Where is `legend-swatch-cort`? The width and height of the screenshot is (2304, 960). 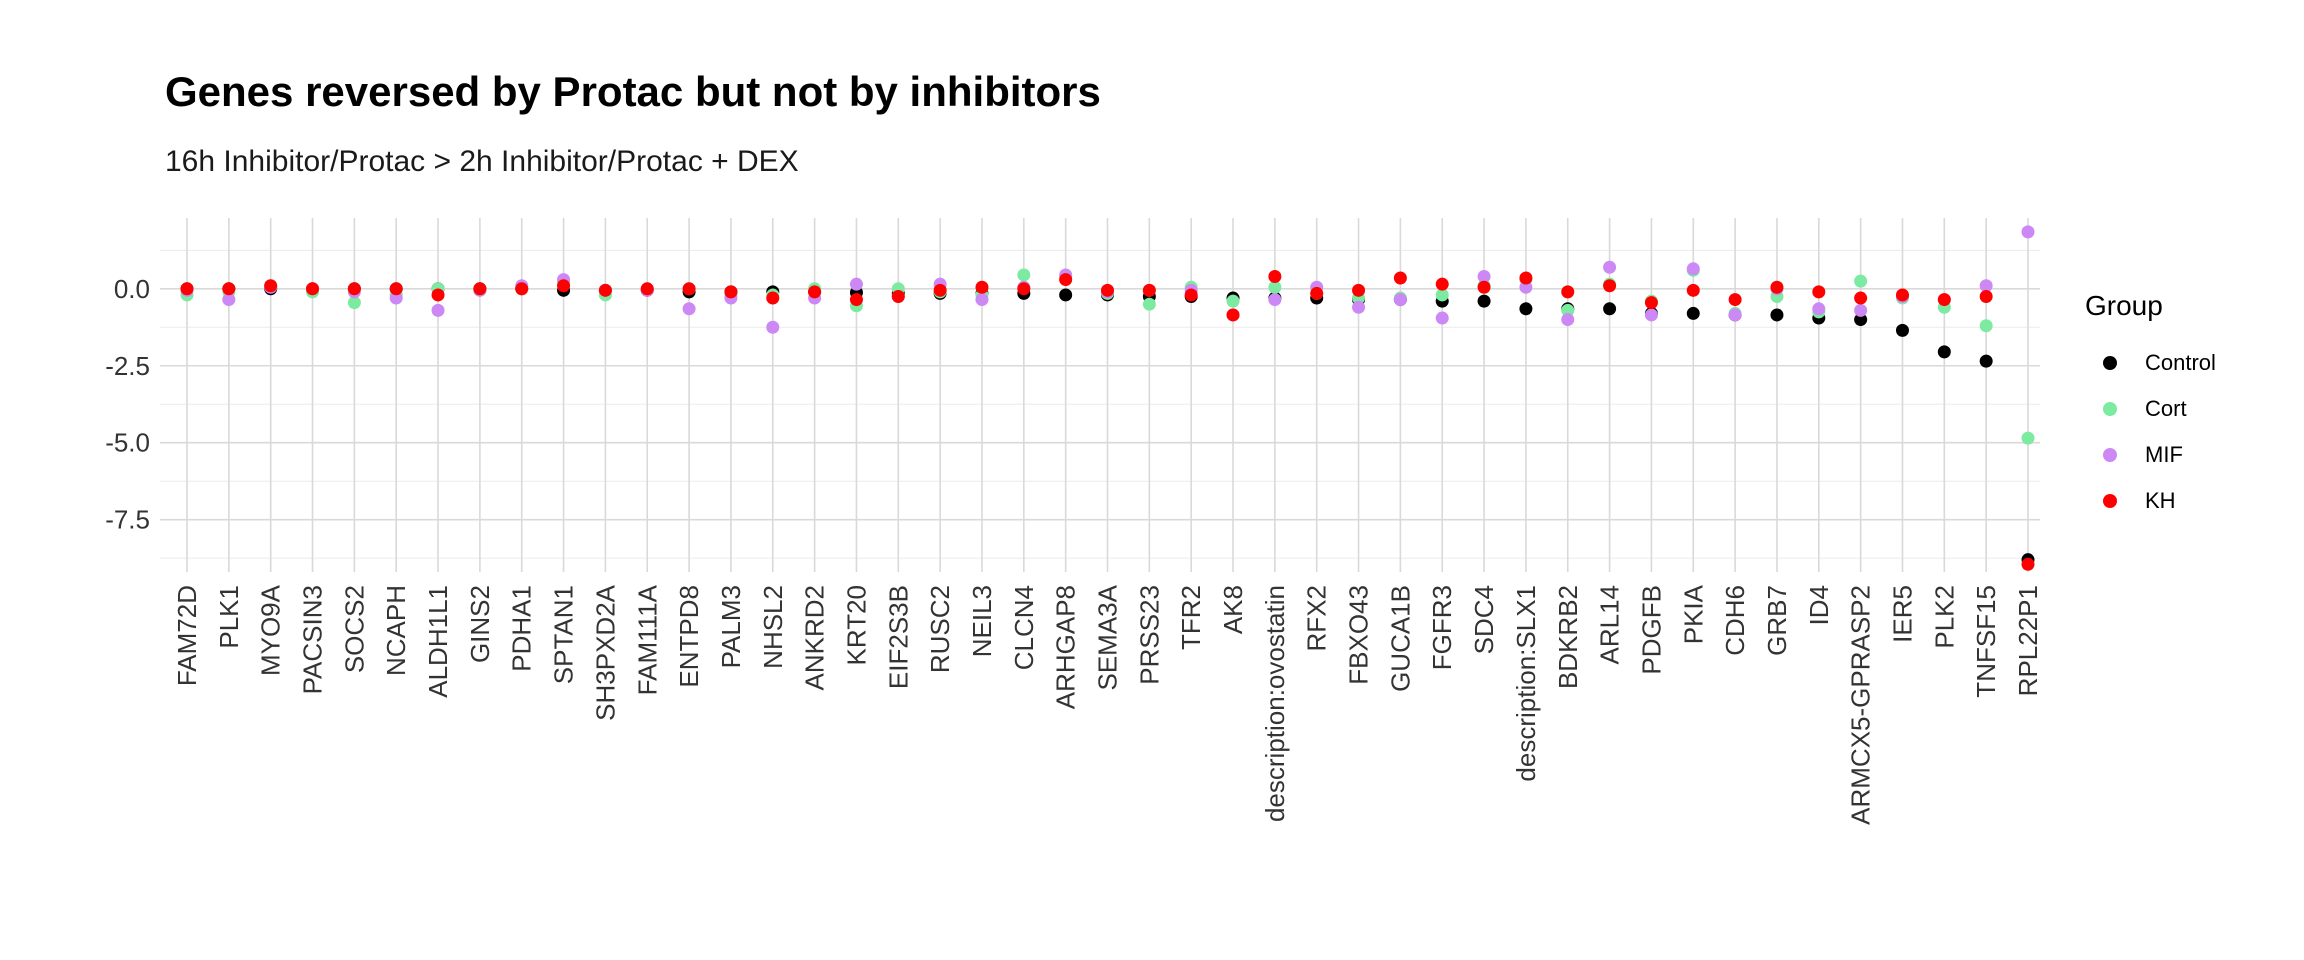
legend-swatch-cort is located at coordinates (2110, 409).